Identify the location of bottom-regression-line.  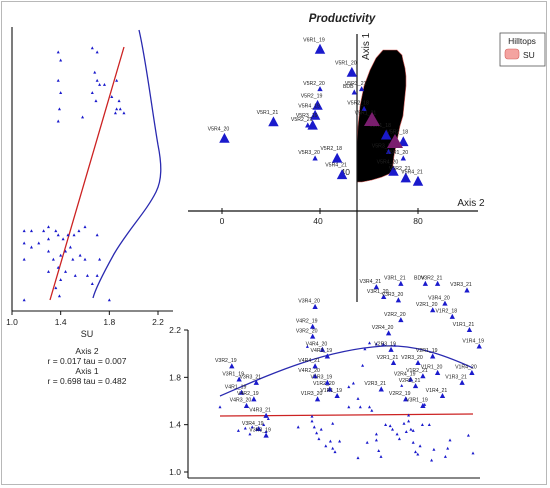
(346, 415).